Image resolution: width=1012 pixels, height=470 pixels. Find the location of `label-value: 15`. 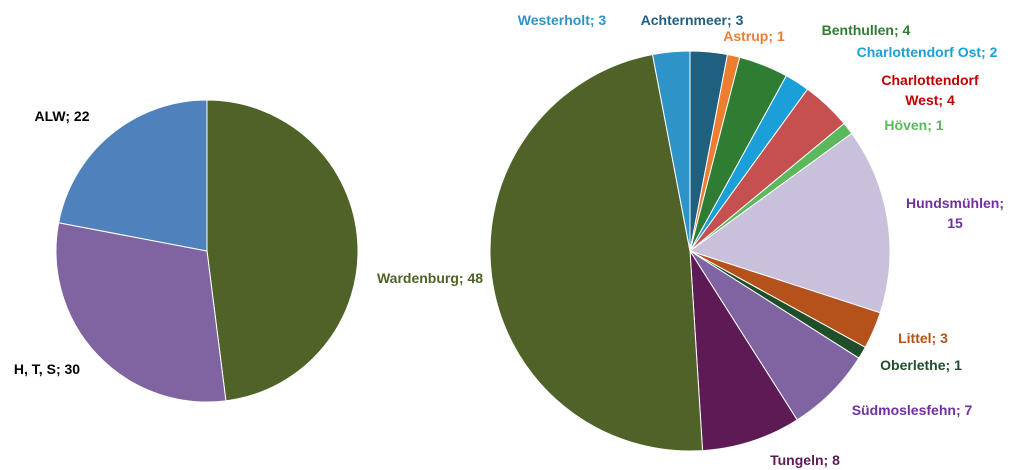

label-value: 15 is located at coordinates (955, 223).